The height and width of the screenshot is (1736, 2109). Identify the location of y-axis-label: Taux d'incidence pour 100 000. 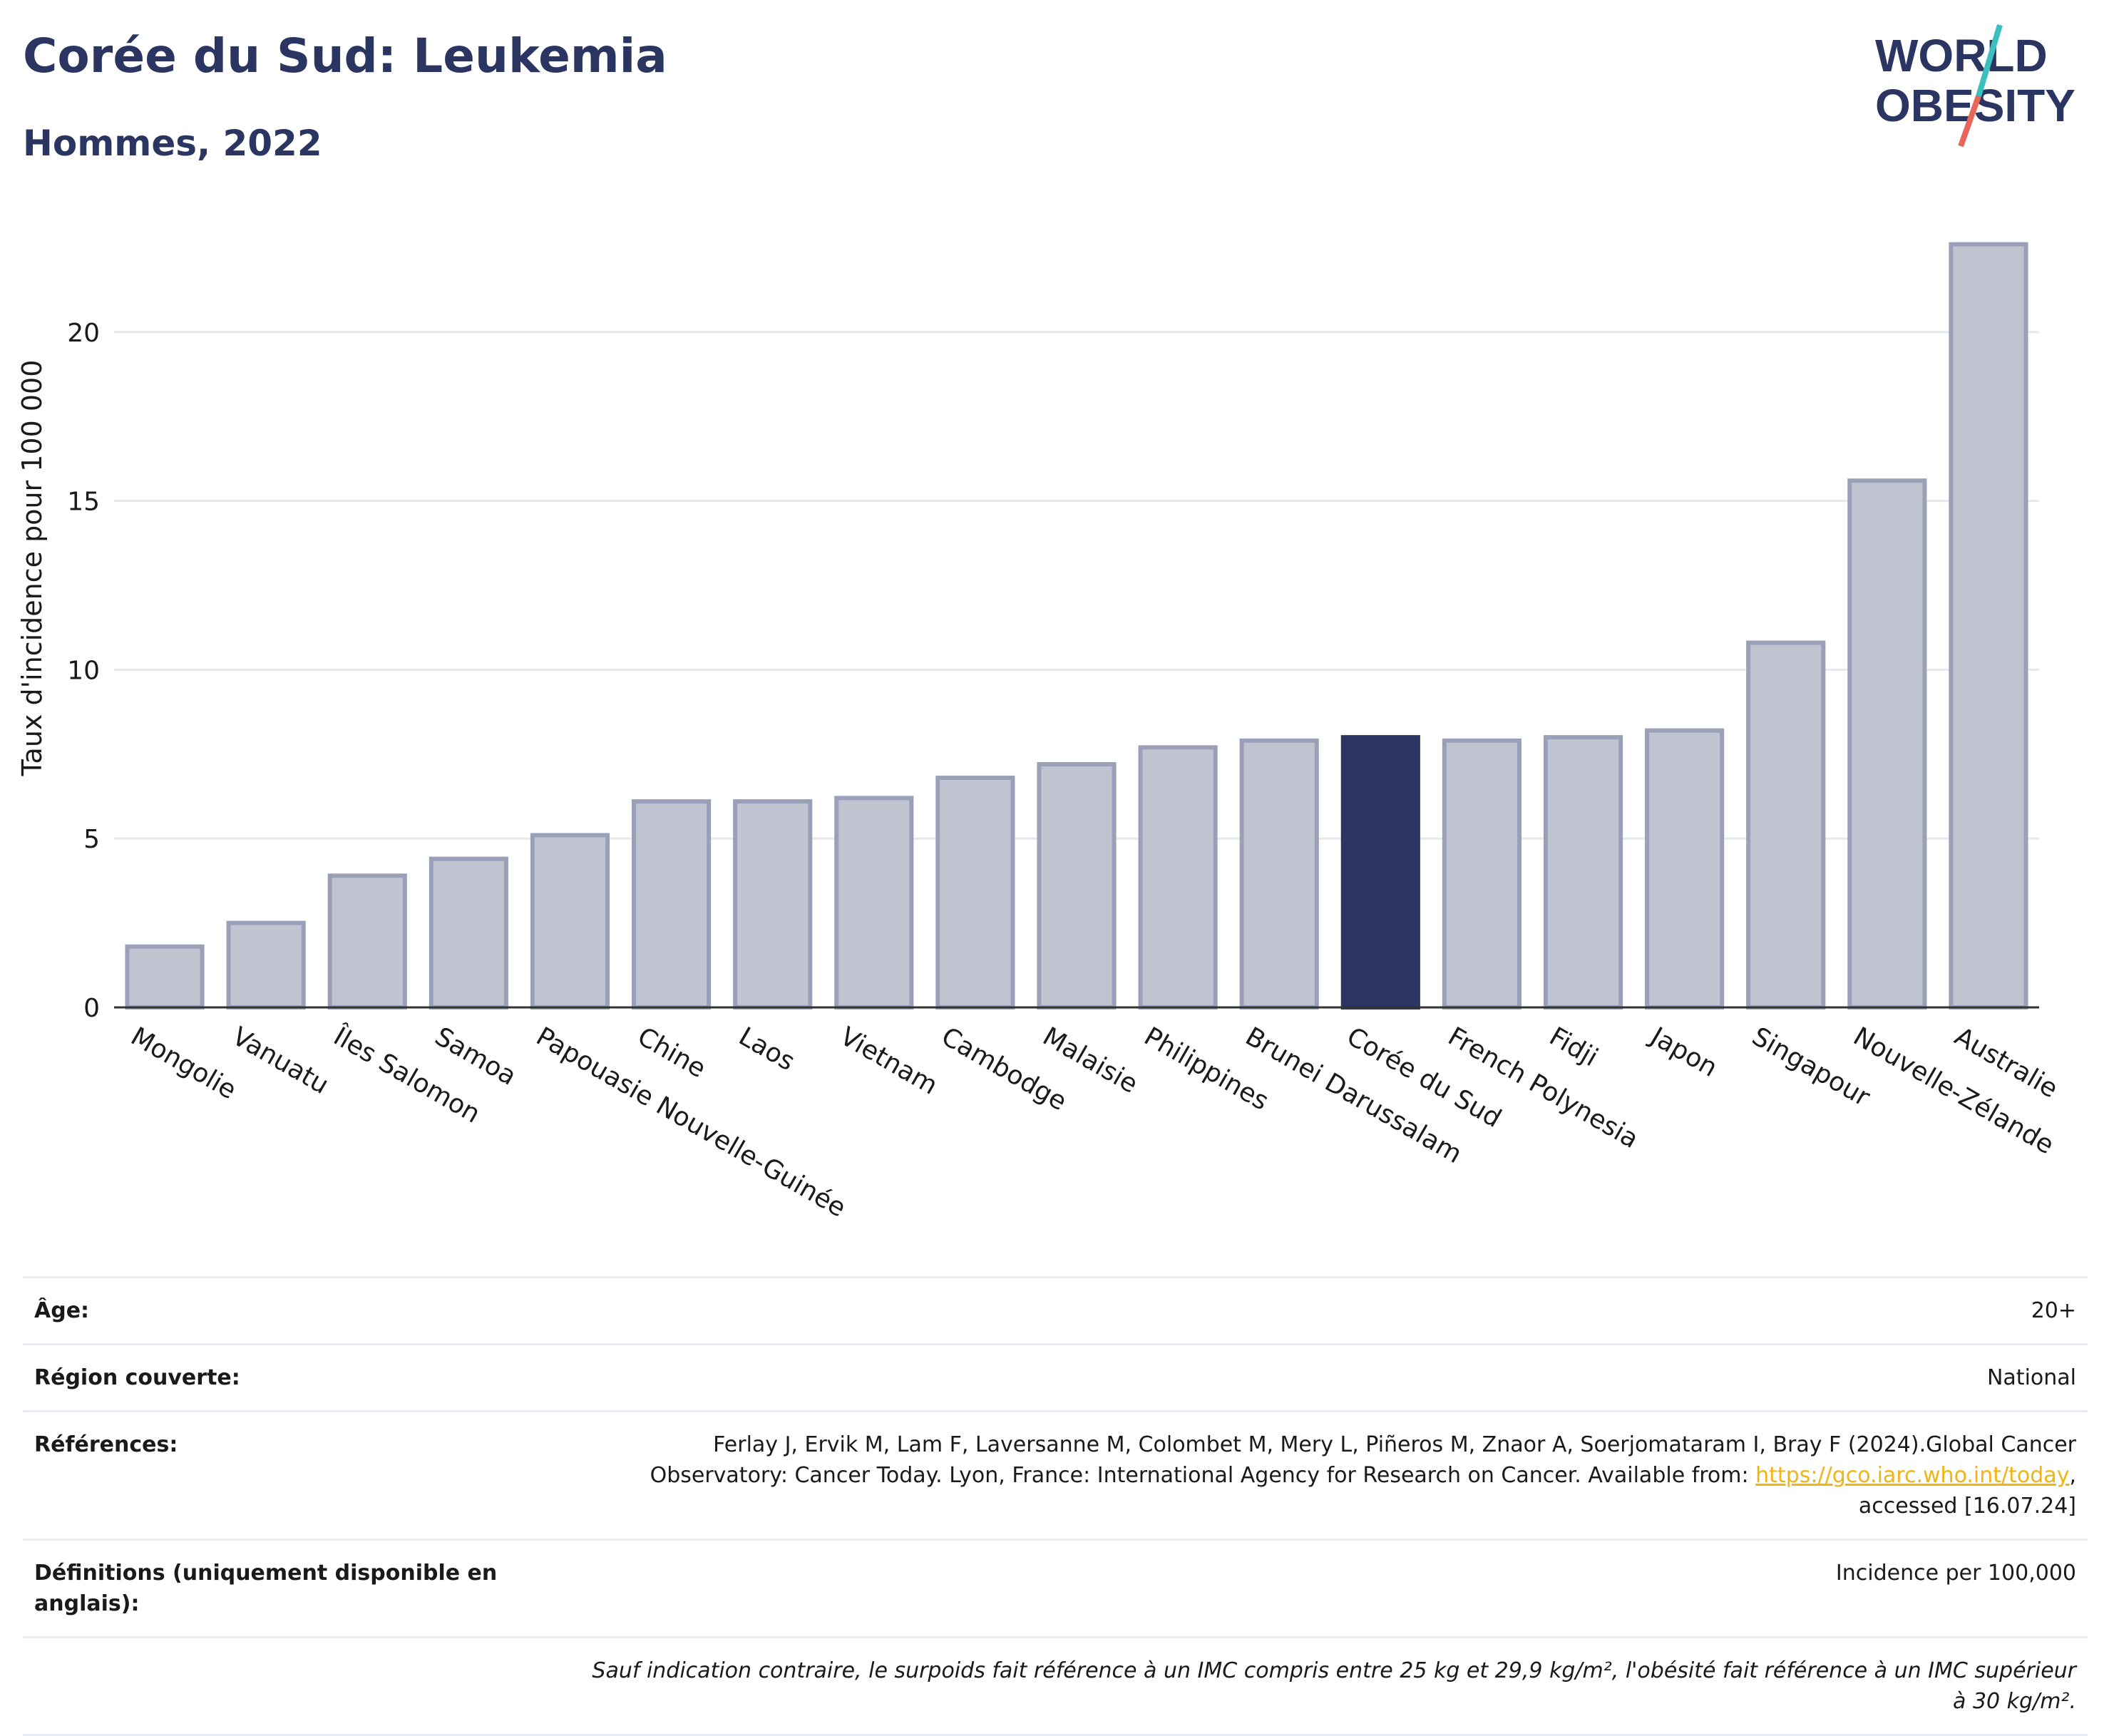
(32, 569).